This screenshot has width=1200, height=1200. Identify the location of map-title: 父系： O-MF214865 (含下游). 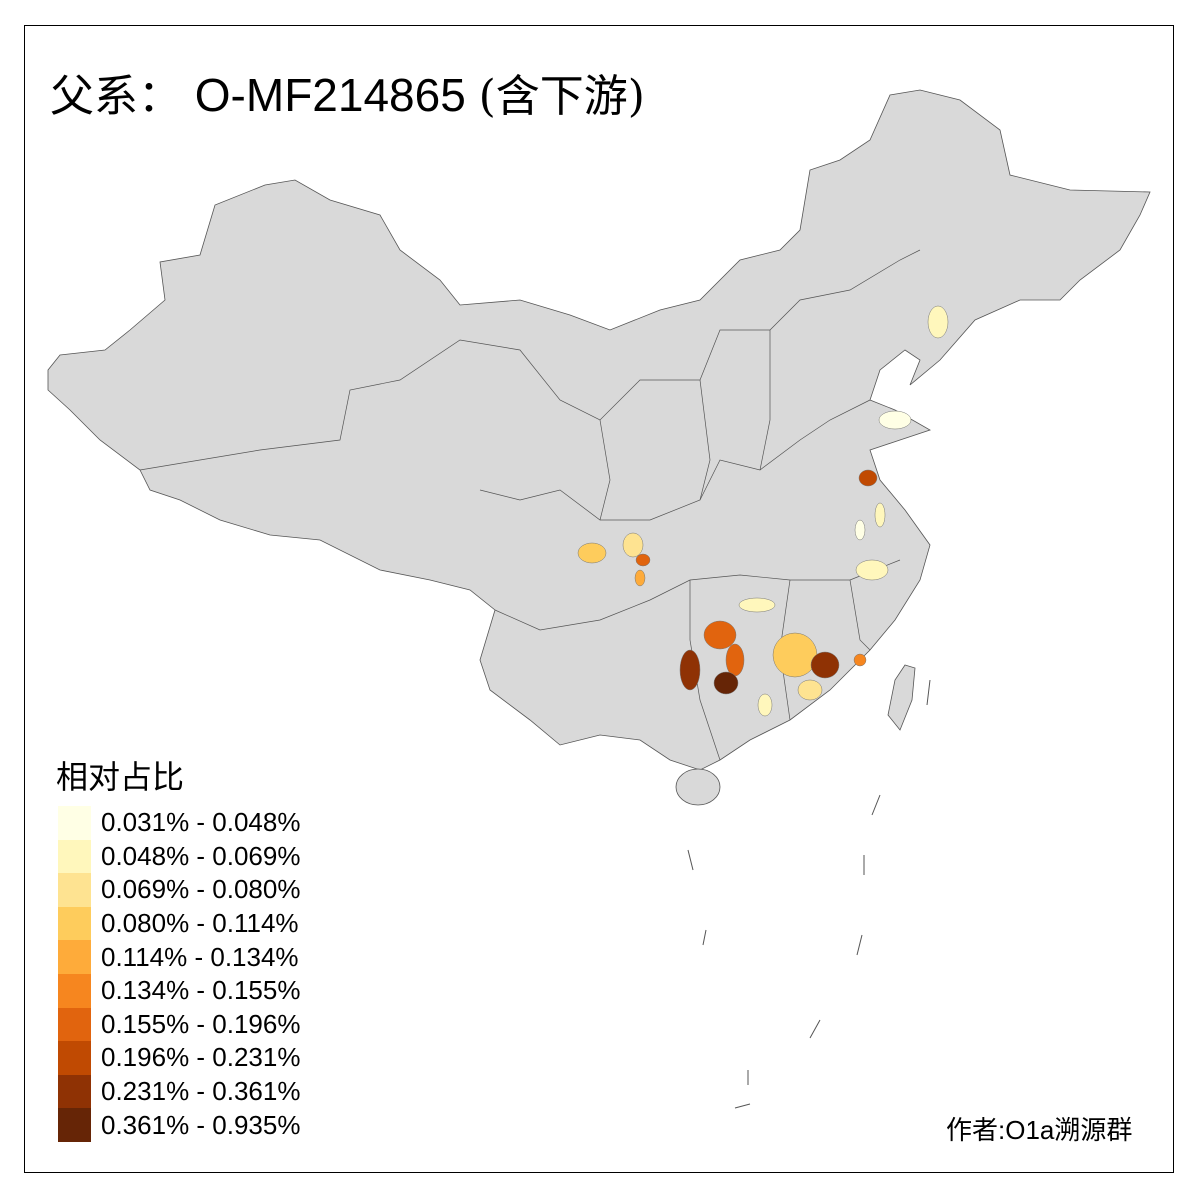
(347, 92).